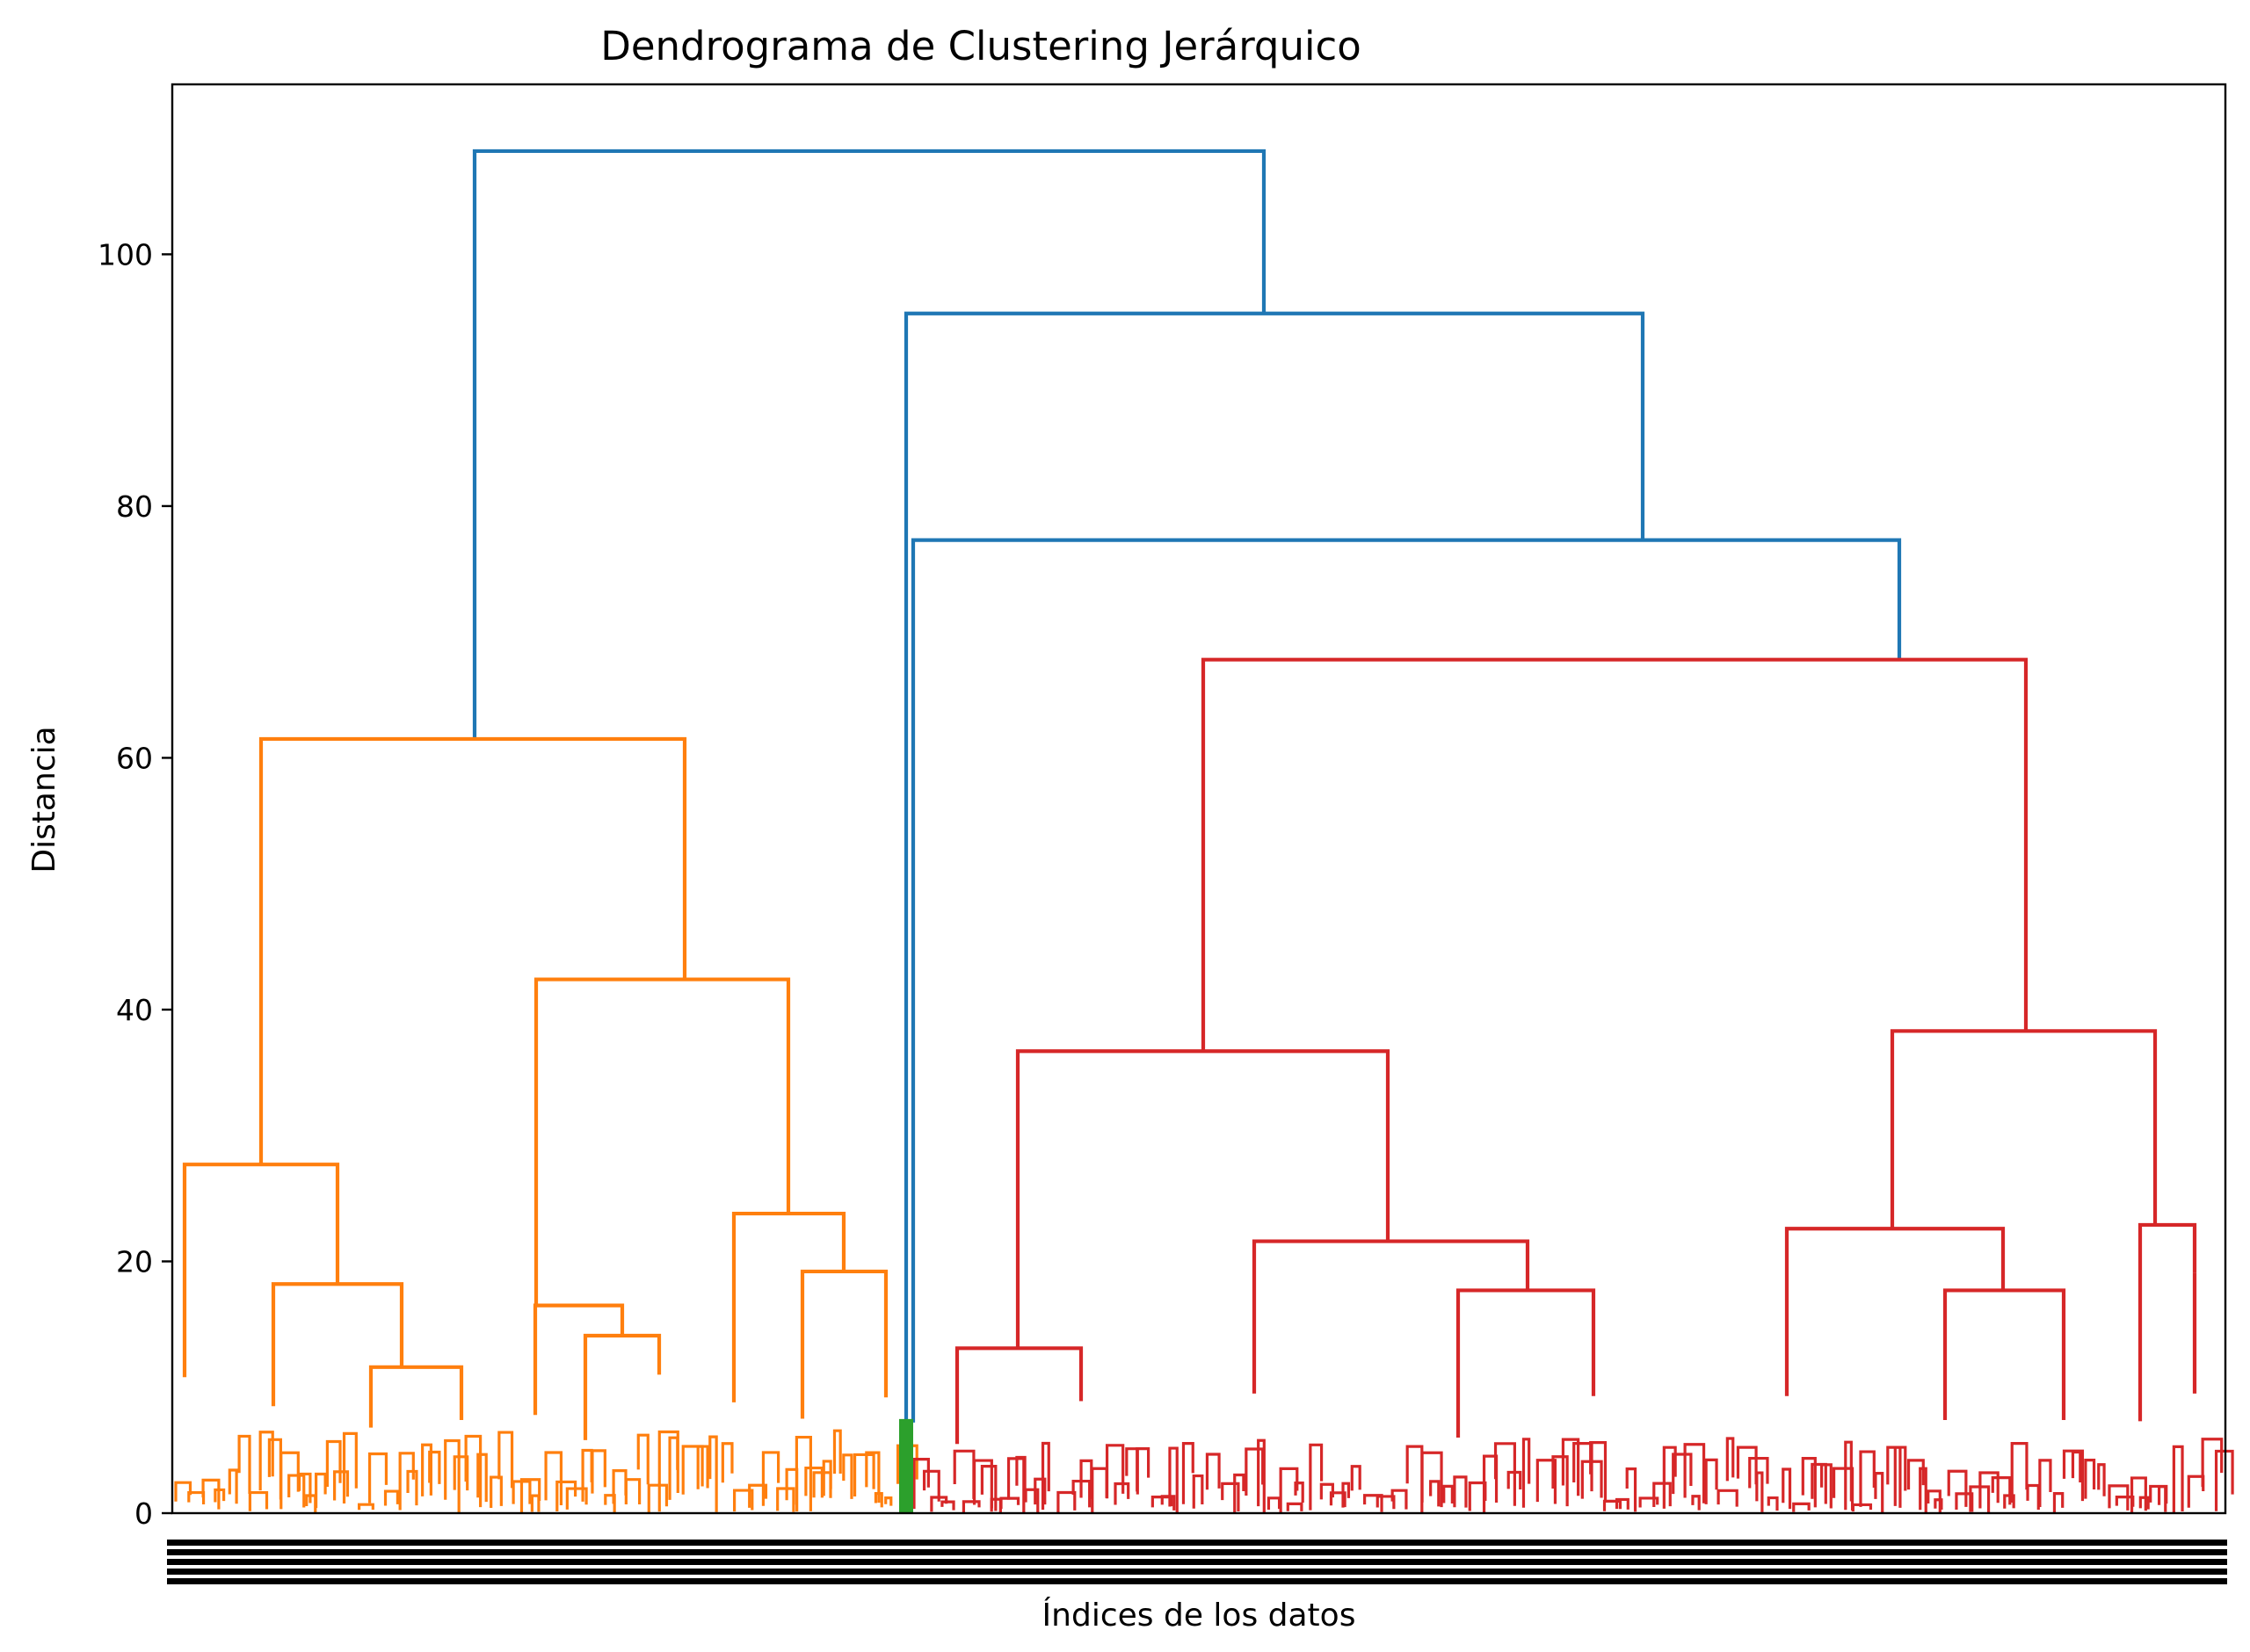  I want to click on y-tick-label: 20, so click(134, 1261).